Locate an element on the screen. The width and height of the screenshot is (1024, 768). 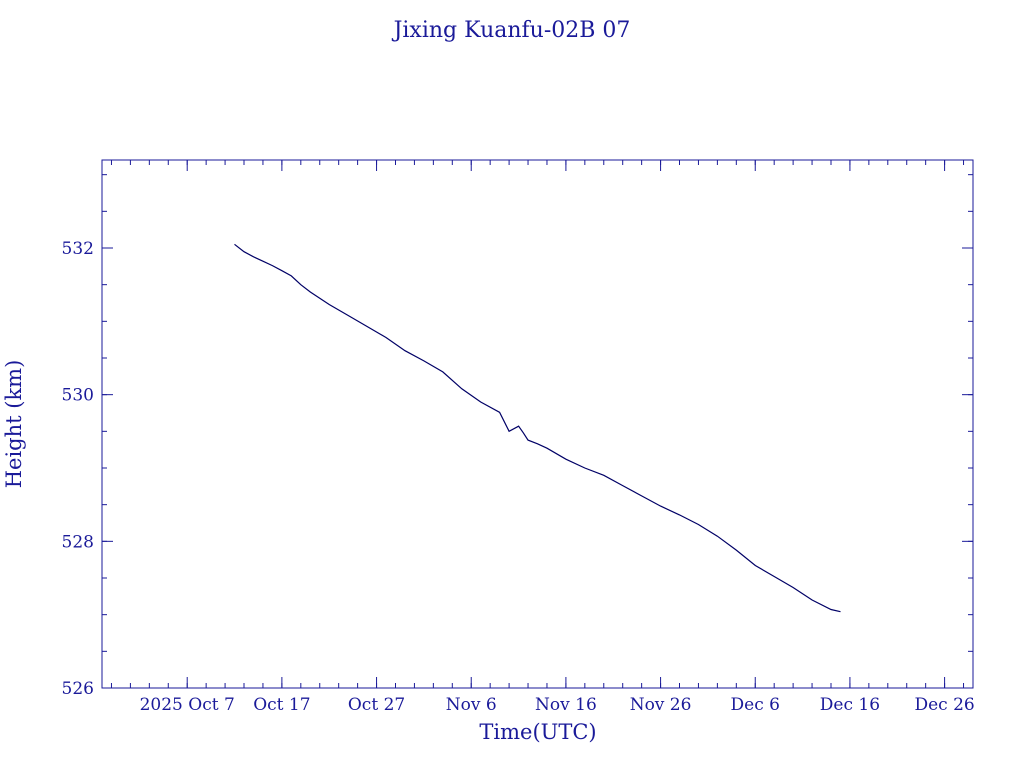
y-tick-label: 530 is located at coordinates (78, 396).